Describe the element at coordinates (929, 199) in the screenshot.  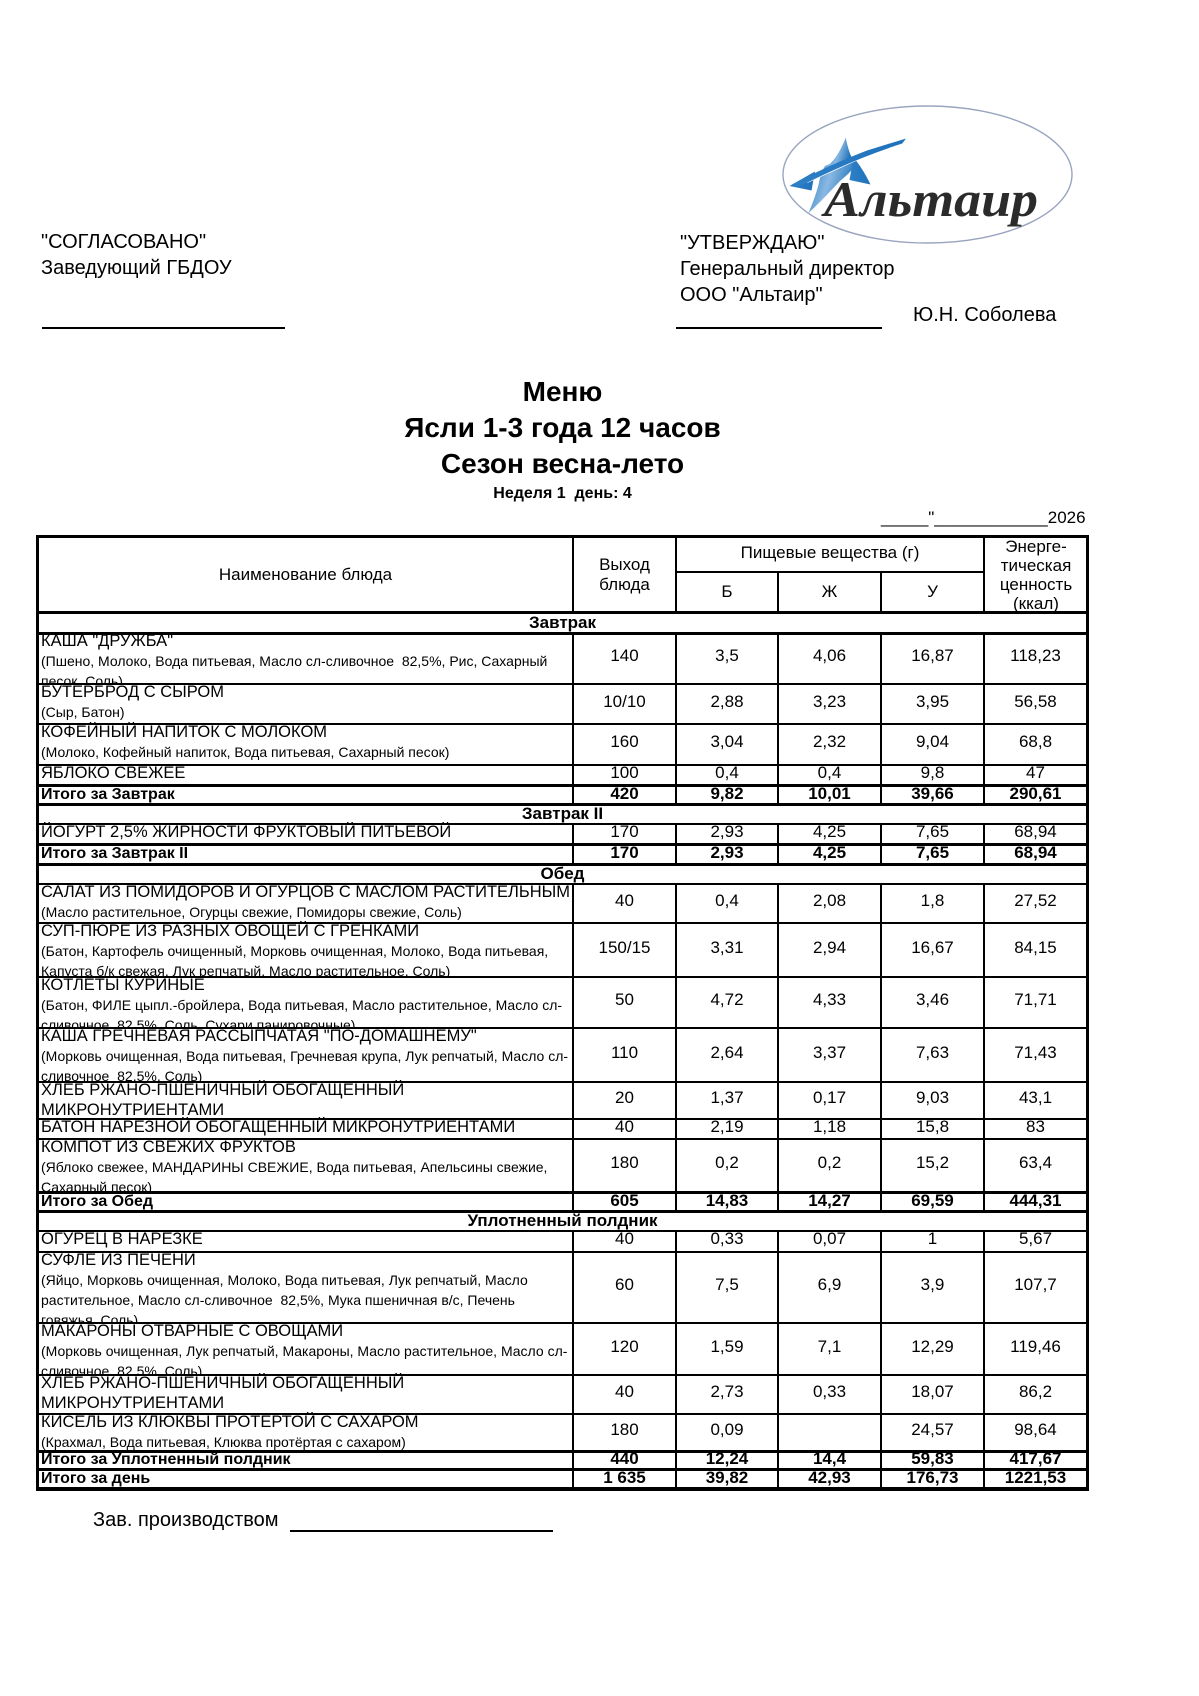
I see `svg-text: Альтаир` at that location.